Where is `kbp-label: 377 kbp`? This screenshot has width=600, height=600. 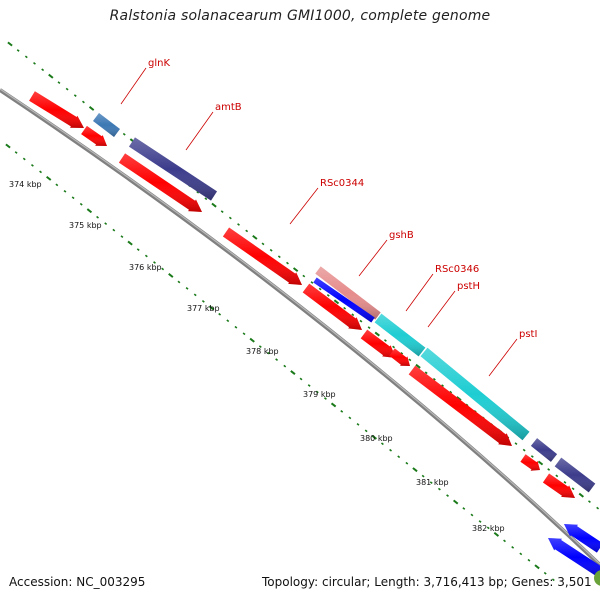 kbp-label: 377 kbp is located at coordinates (203, 308).